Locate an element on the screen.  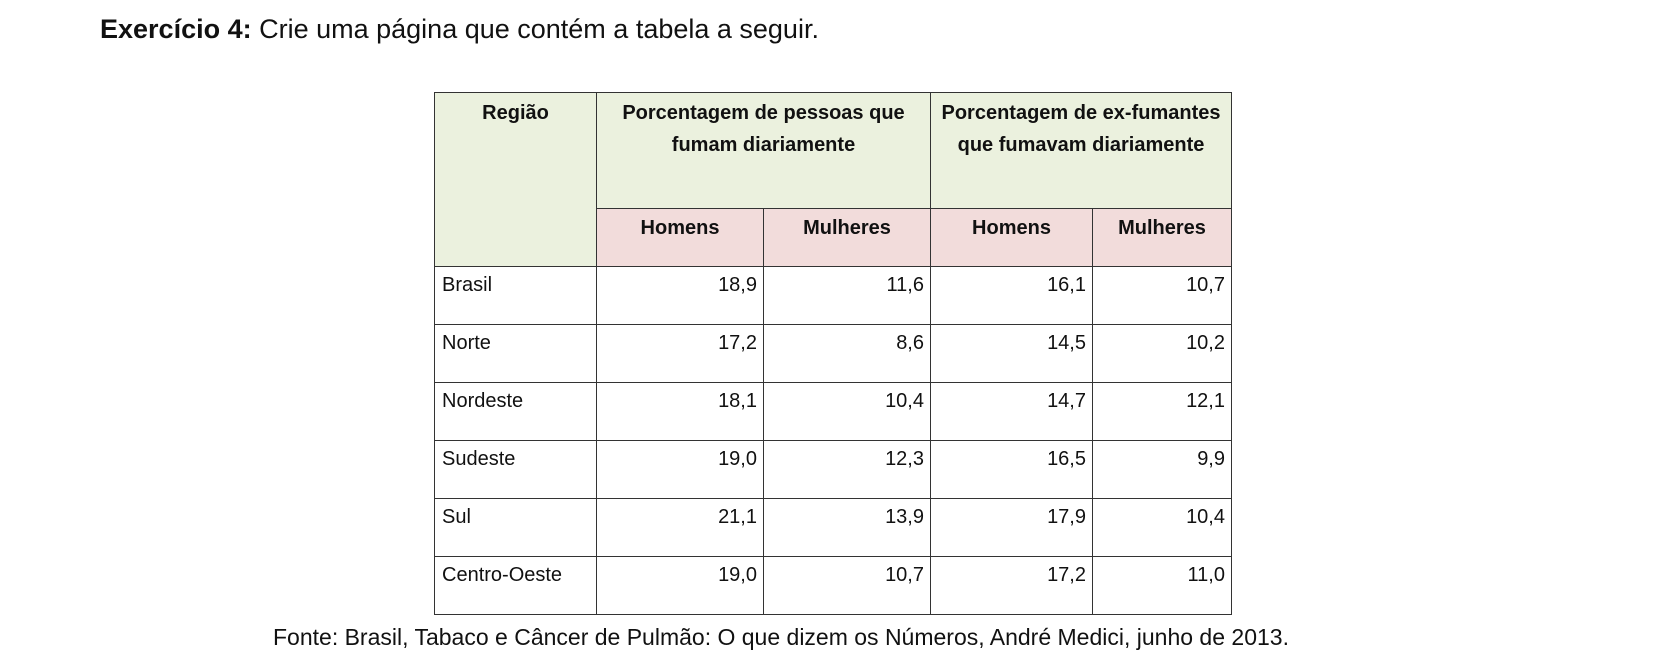
cell-value: 21,1 is located at coordinates (680, 527).